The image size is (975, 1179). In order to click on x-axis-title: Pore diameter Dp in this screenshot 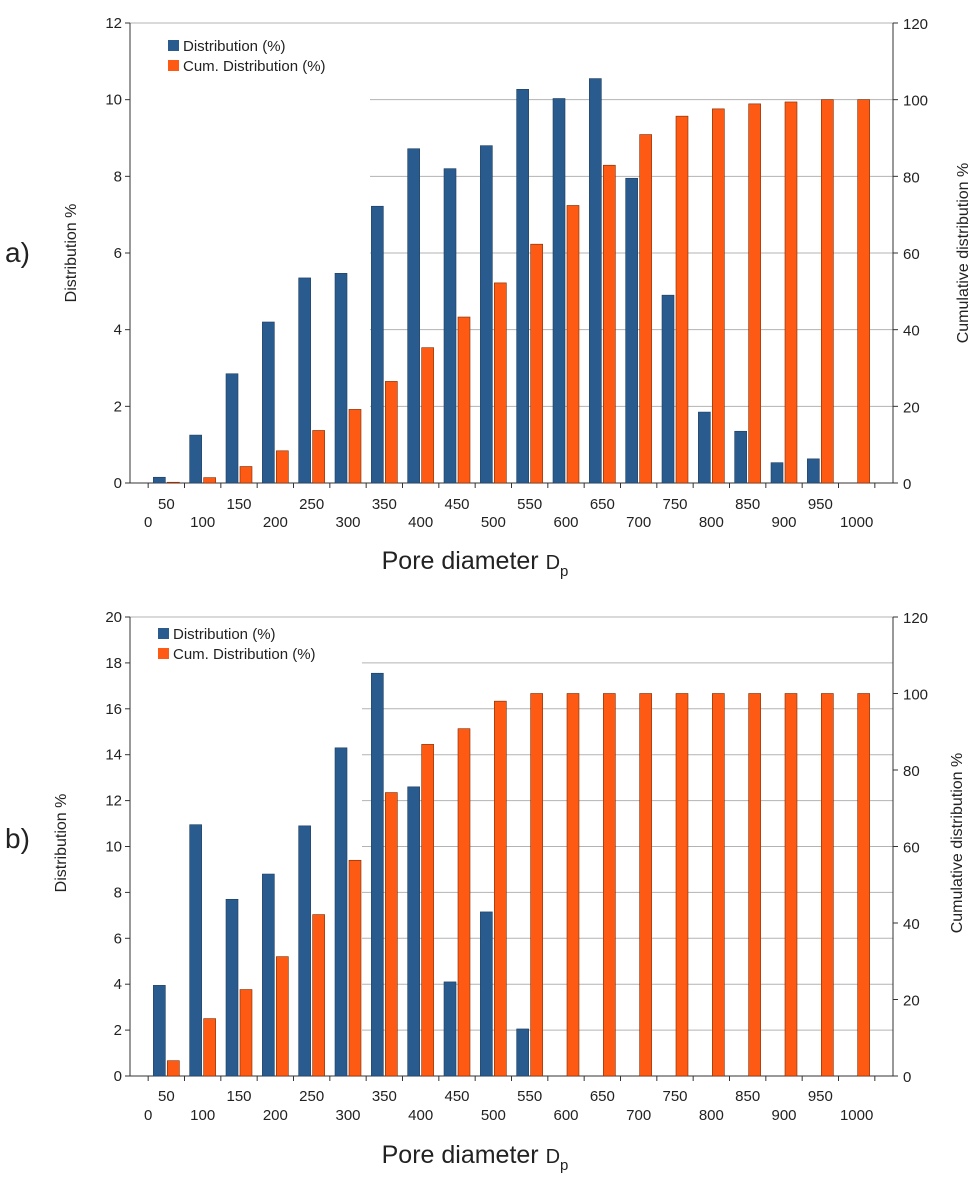, I will do `click(475, 1157)`.